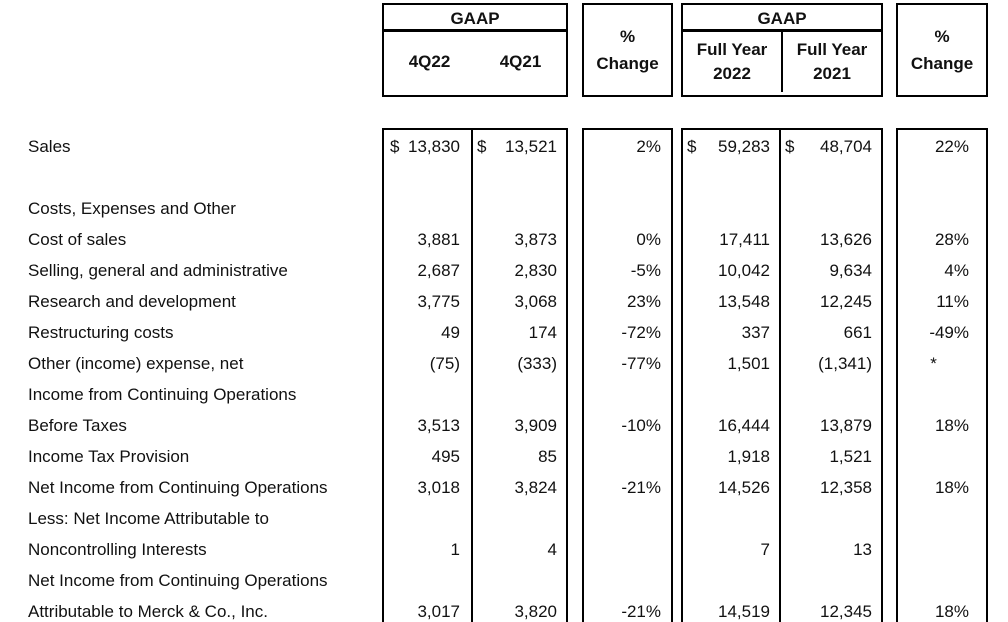  What do you see at coordinates (942, 50) in the screenshot?
I see `header-fullyear-percent-change: % Change` at bounding box center [942, 50].